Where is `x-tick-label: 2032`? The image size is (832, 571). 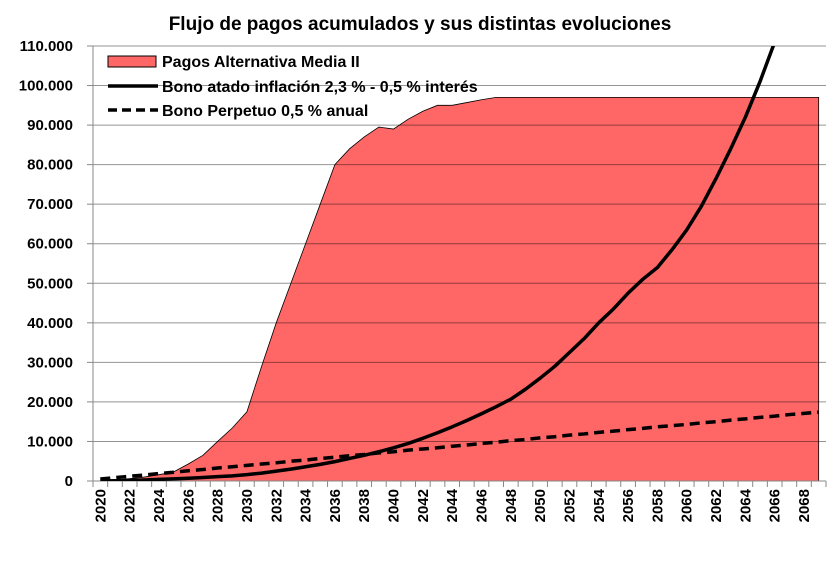
x-tick-label: 2032 is located at coordinates (276, 505).